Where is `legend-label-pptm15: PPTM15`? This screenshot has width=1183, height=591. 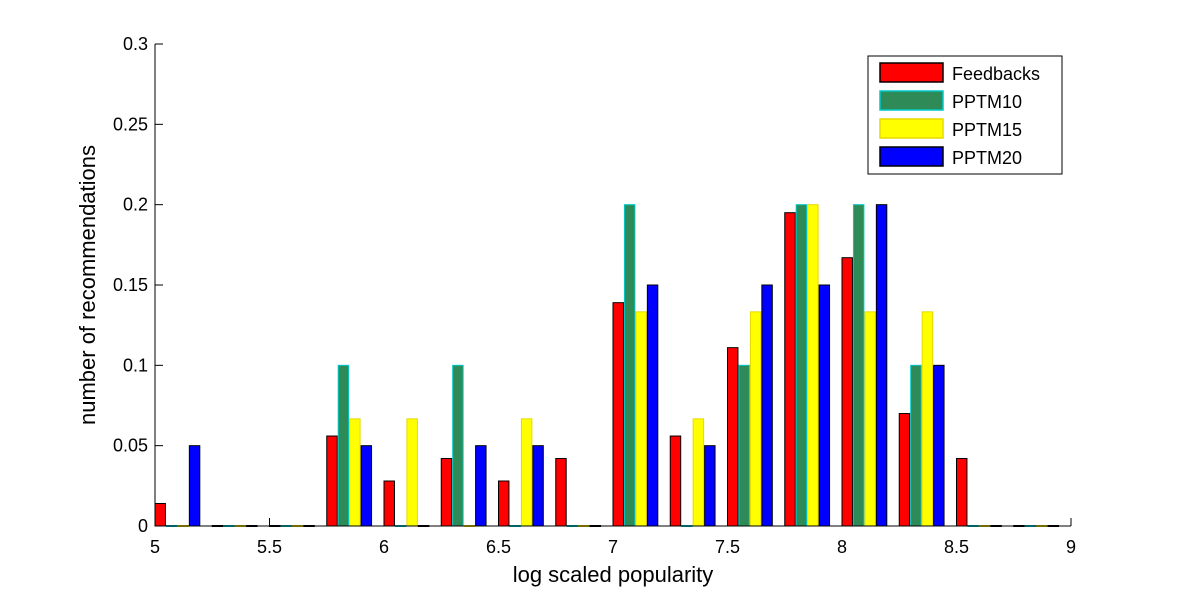
legend-label-pptm15: PPTM15 is located at coordinates (987, 130).